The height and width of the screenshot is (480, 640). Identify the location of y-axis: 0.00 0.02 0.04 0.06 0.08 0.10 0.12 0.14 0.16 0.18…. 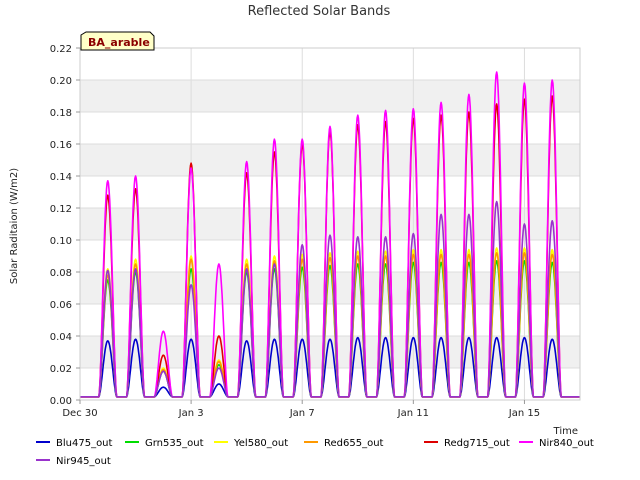
(65, 225).